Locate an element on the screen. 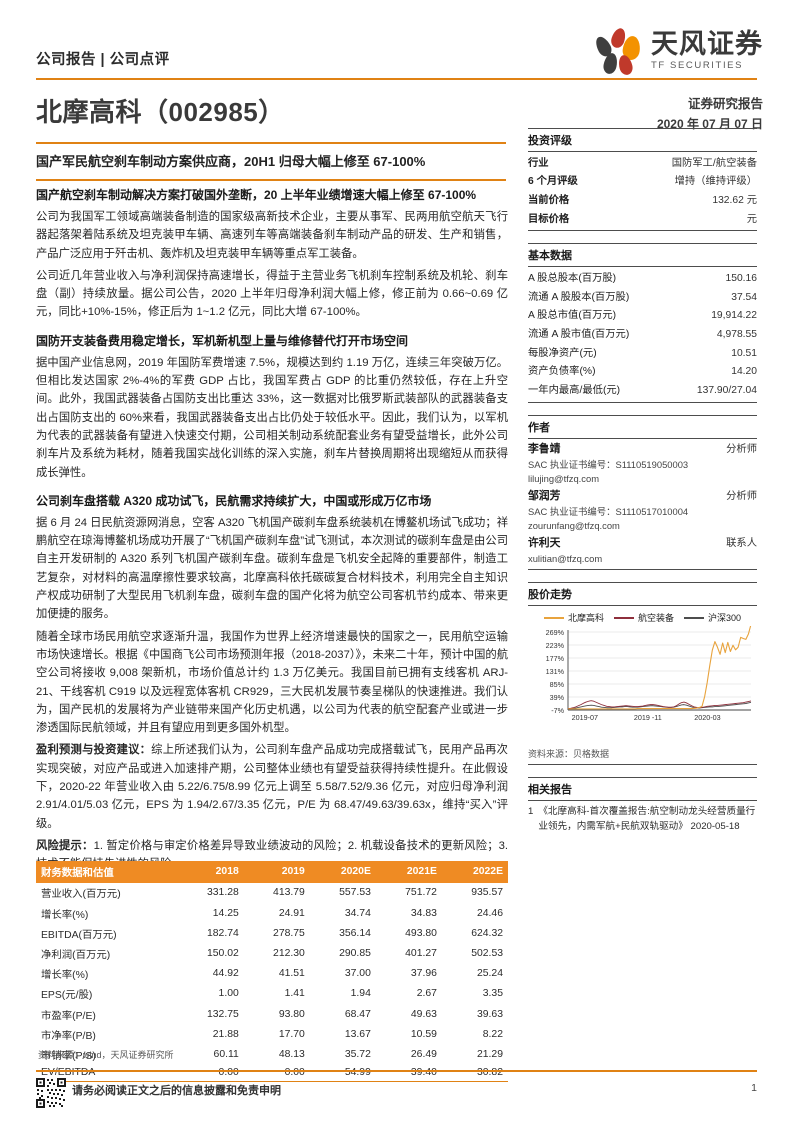 The width and height of the screenshot is (793, 1122). table-col-2018: 2018 is located at coordinates (210, 872).